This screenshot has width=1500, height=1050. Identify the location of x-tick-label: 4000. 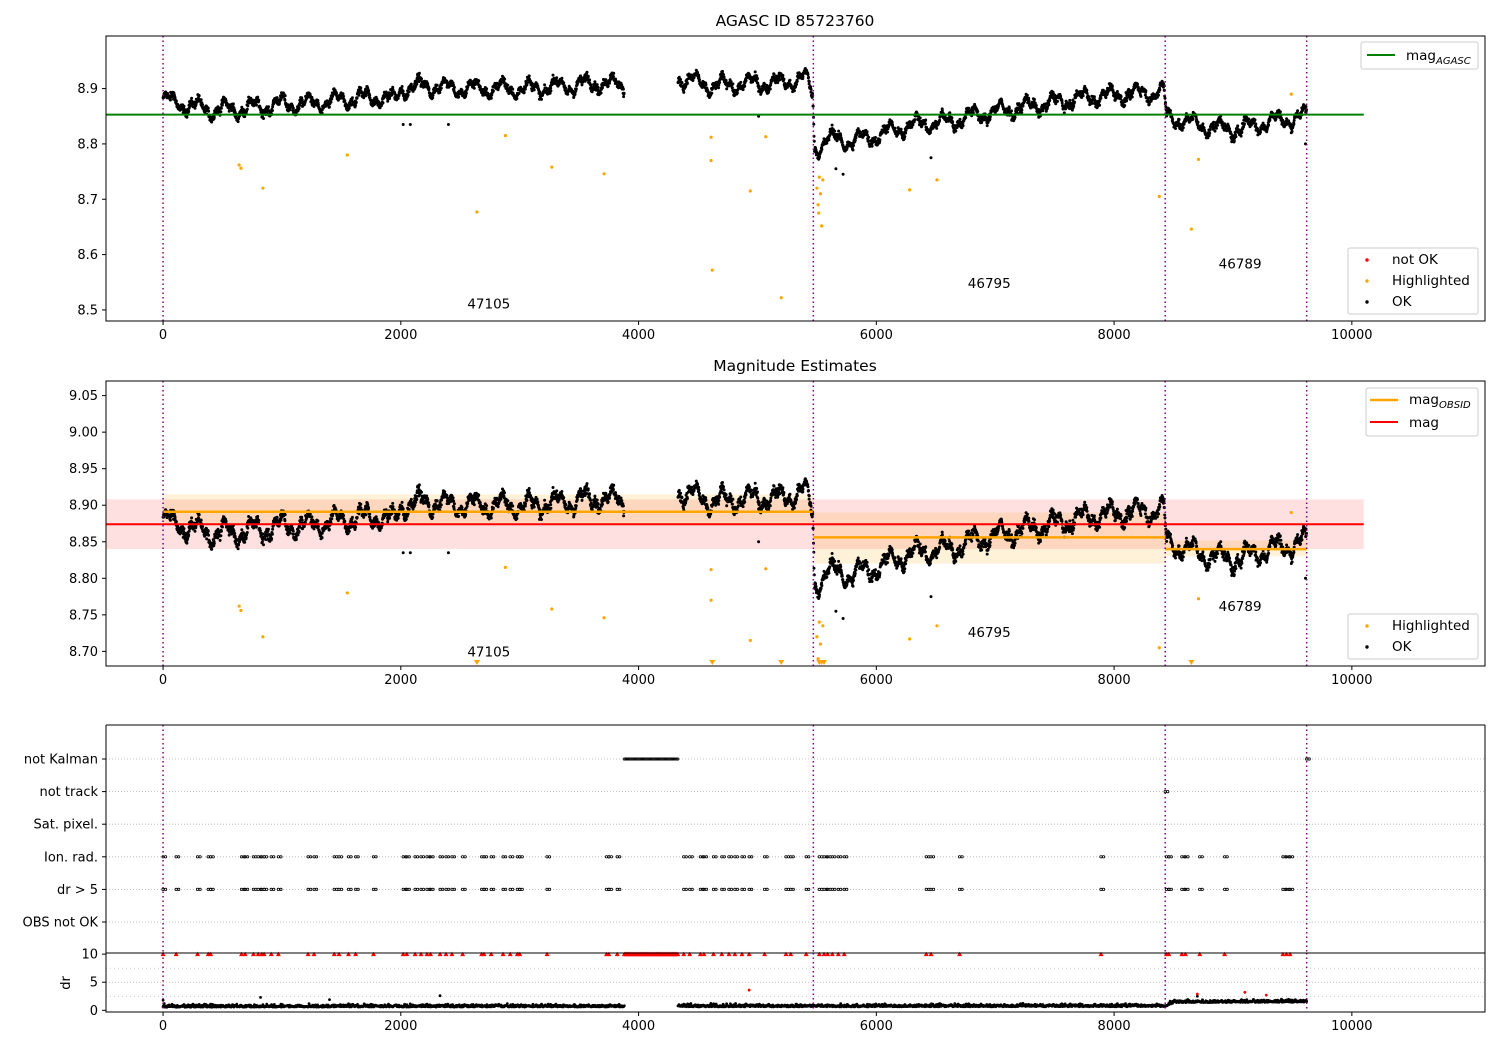
(638, 335).